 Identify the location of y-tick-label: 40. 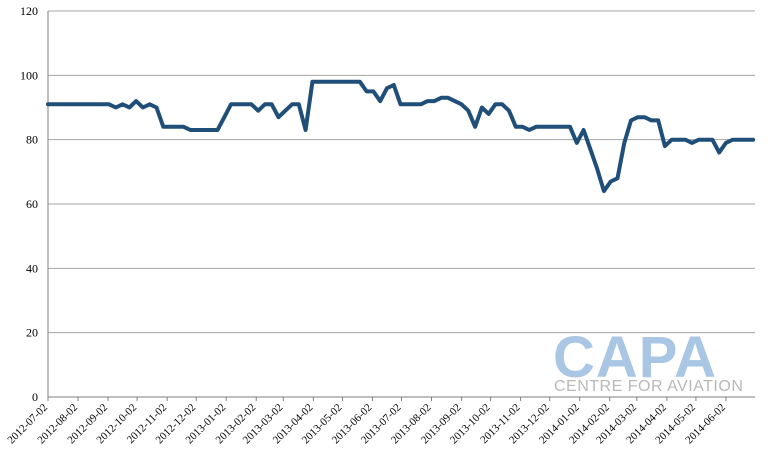
(32, 268).